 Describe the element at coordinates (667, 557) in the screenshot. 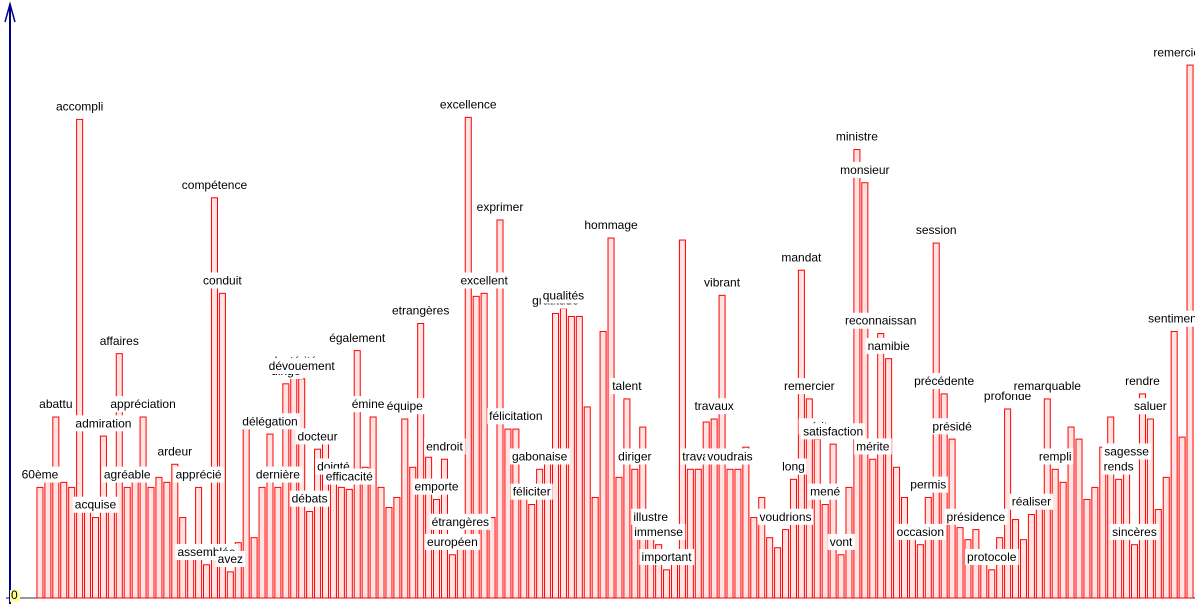

I see `x-tick-label: important` at that location.